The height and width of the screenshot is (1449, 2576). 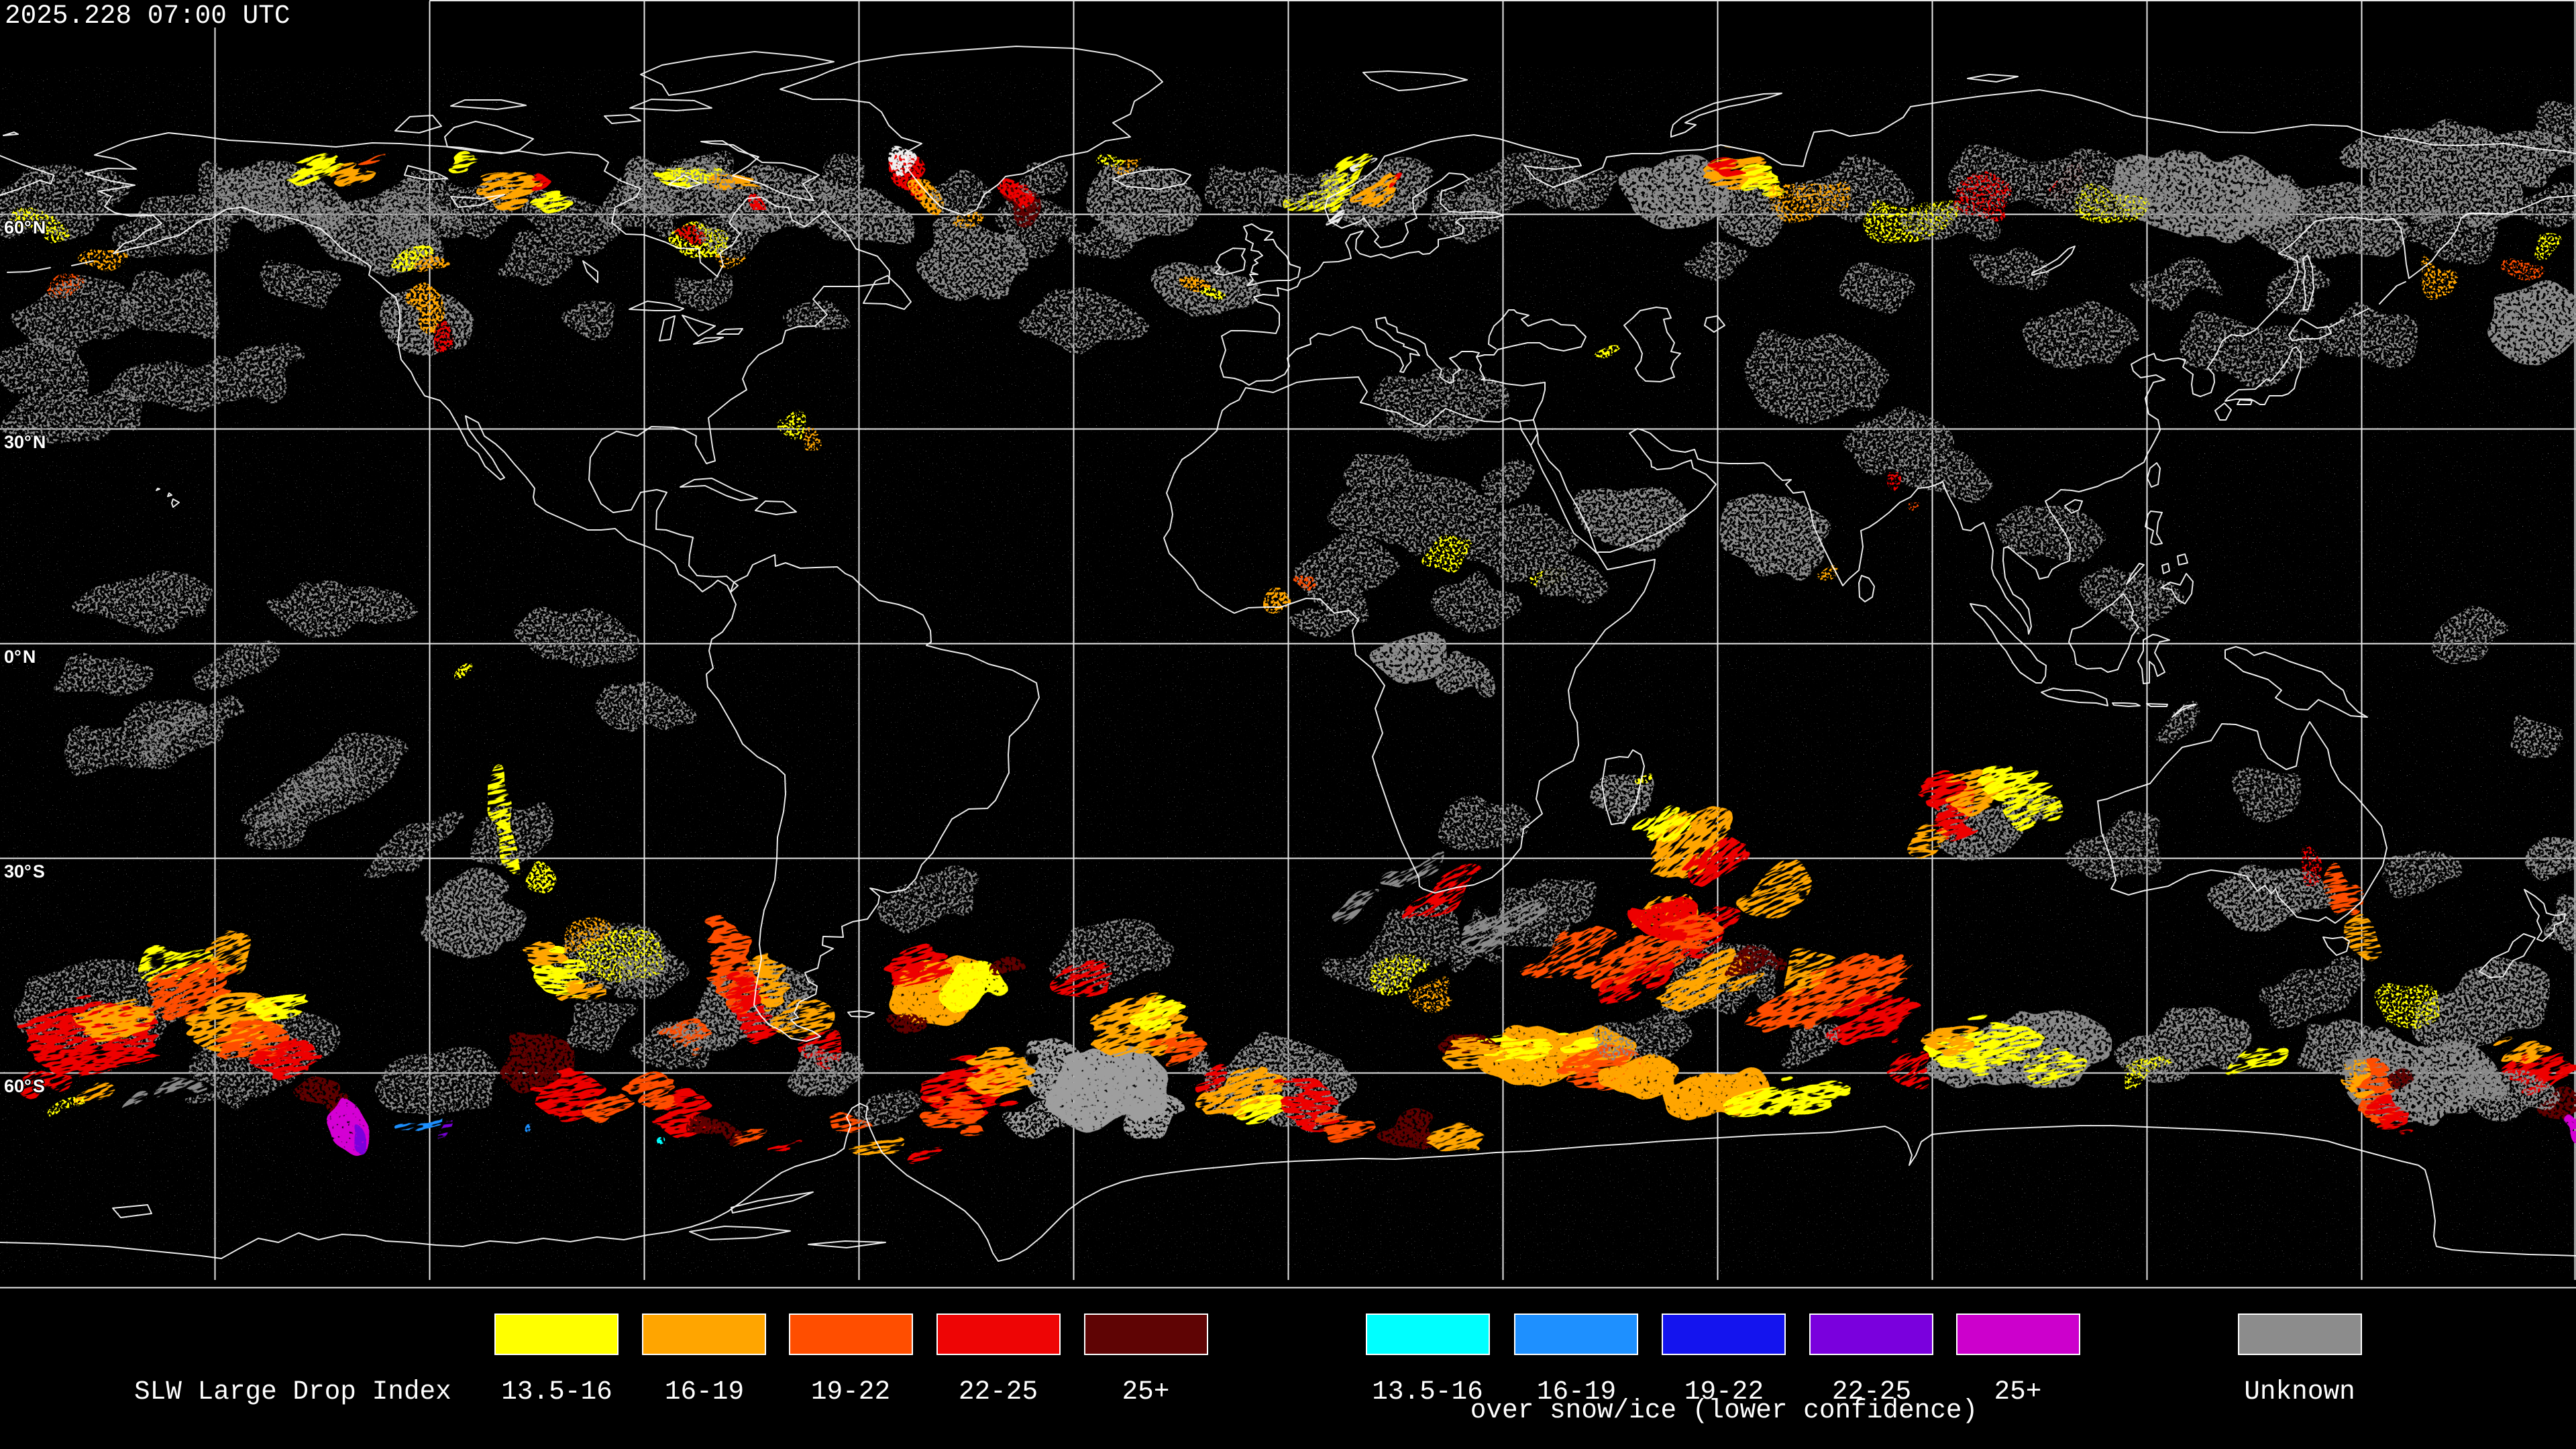 What do you see at coordinates (147, 16) in the screenshot?
I see `svg-text: 2025.228 07:00 UTC` at bounding box center [147, 16].